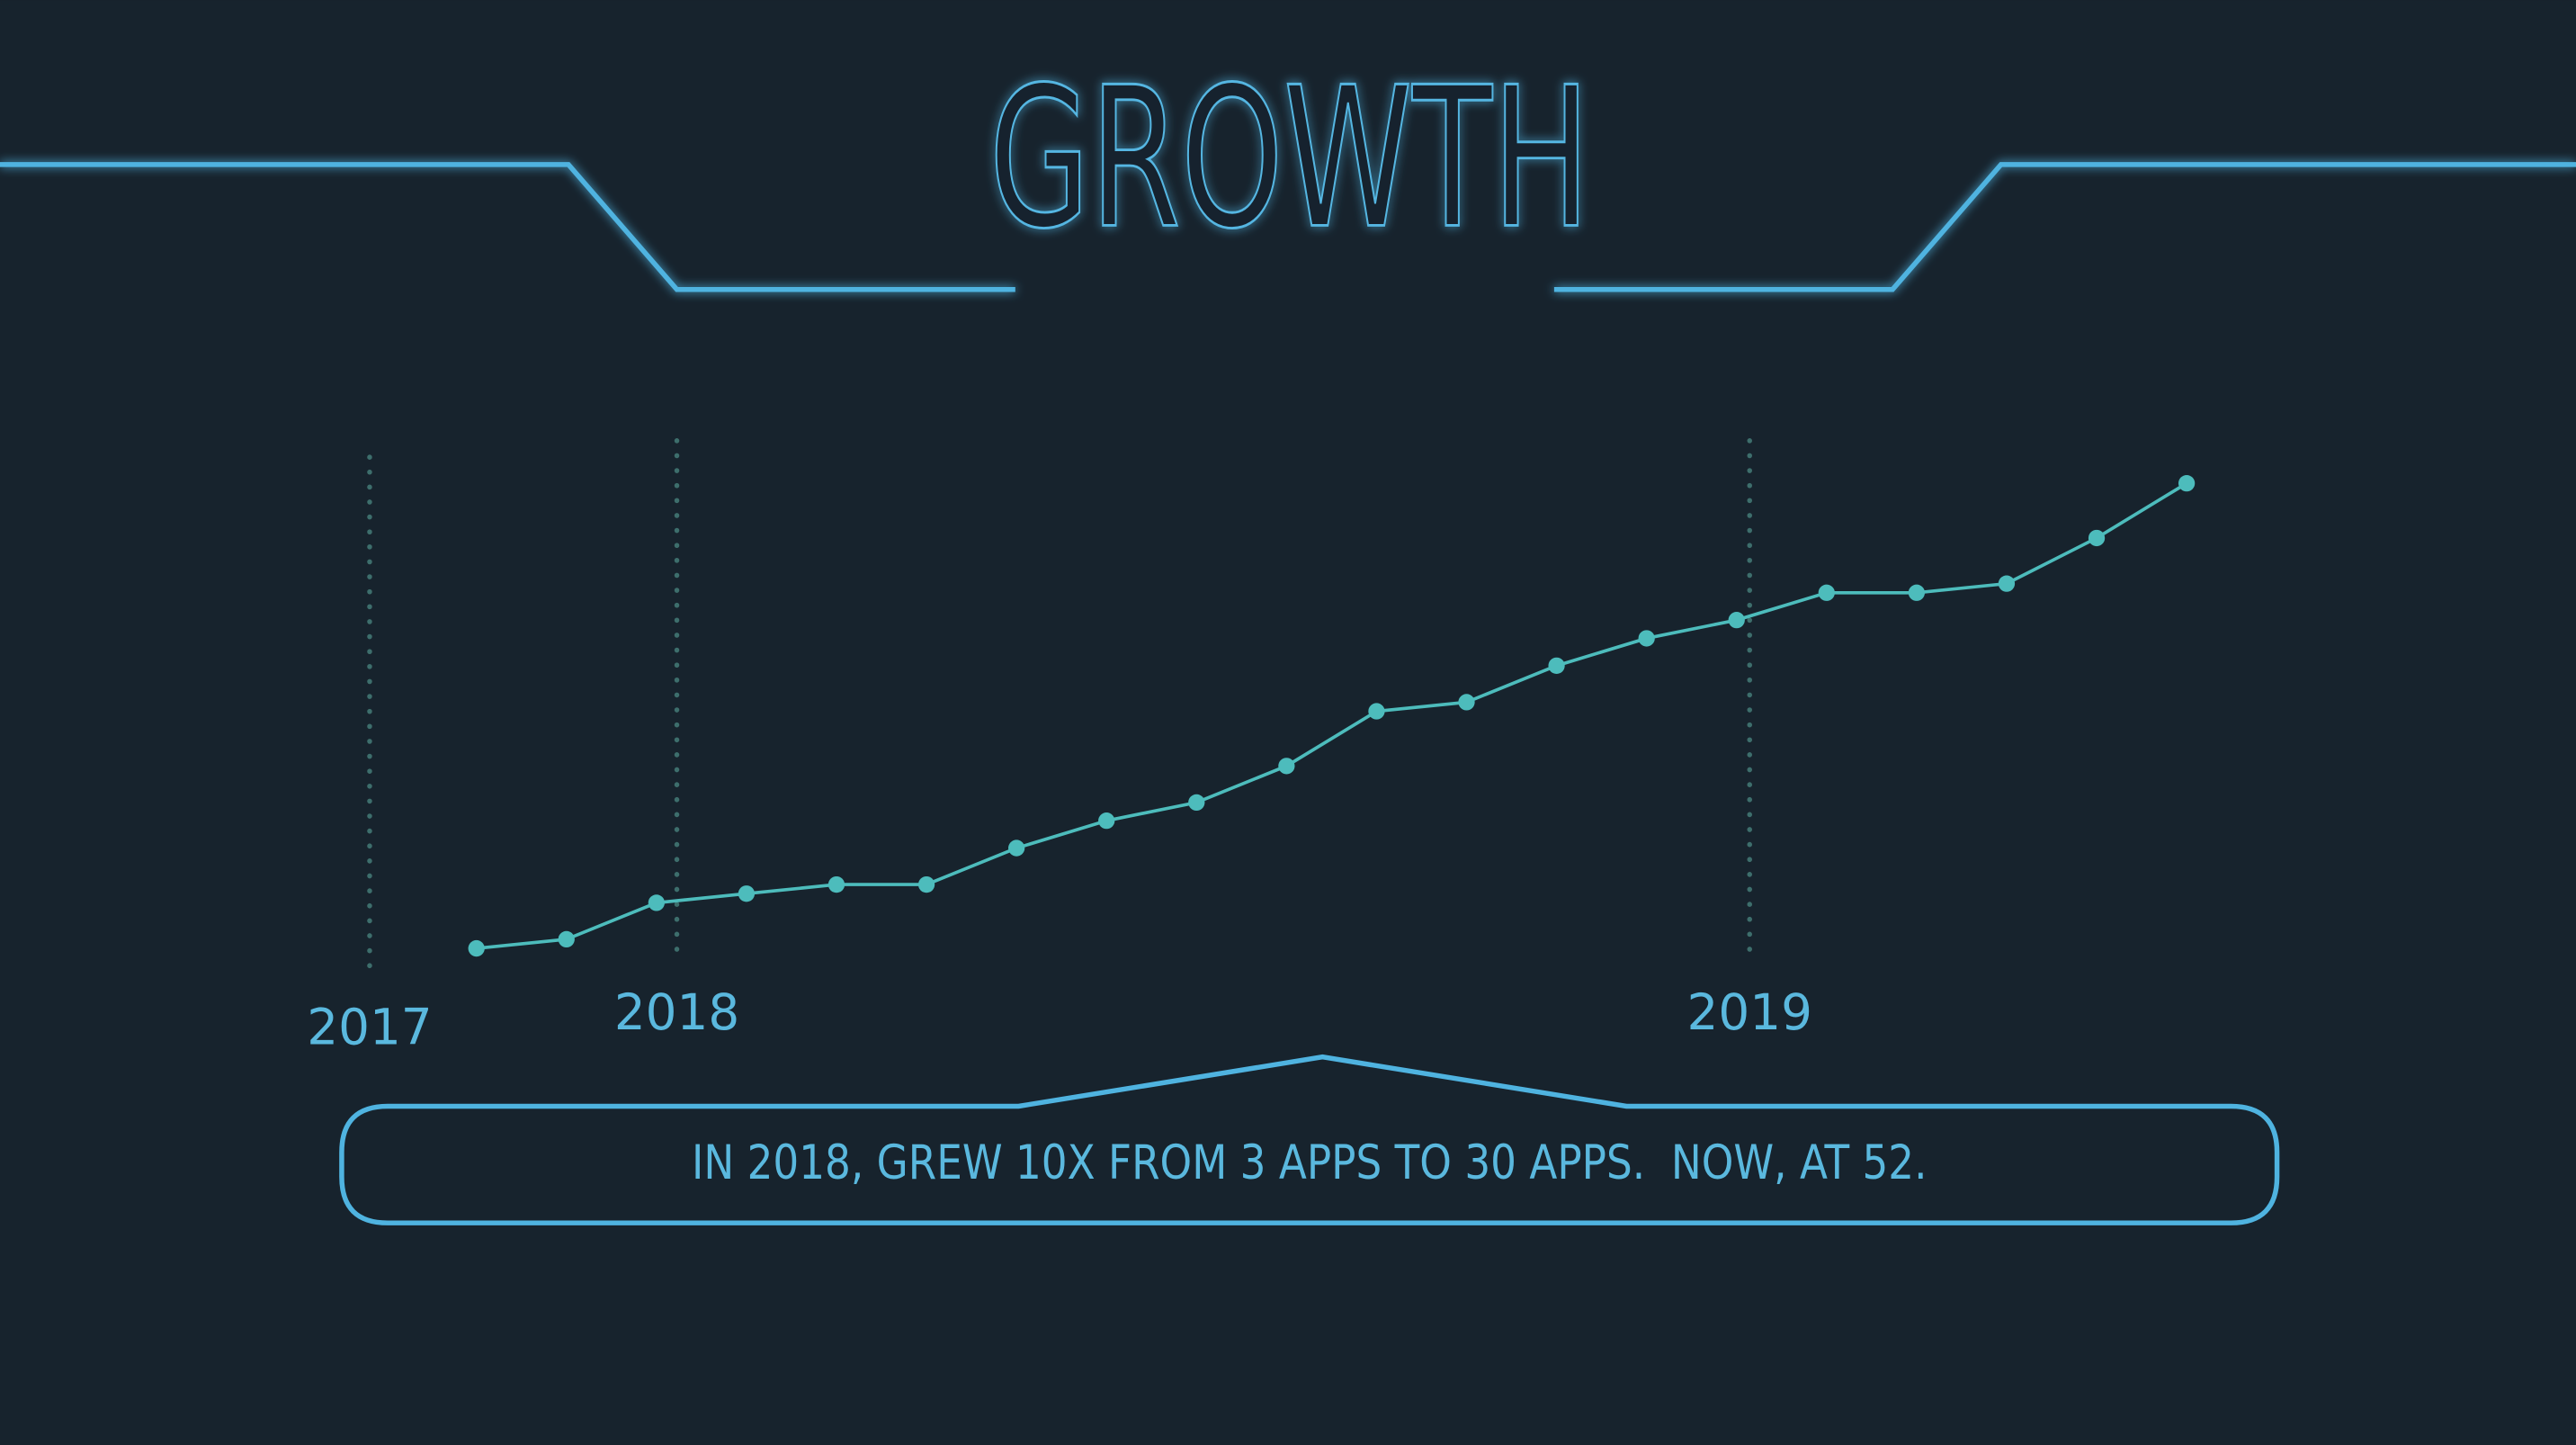  What do you see at coordinates (1749, 1012) in the screenshot?
I see `year-label: 2019` at bounding box center [1749, 1012].